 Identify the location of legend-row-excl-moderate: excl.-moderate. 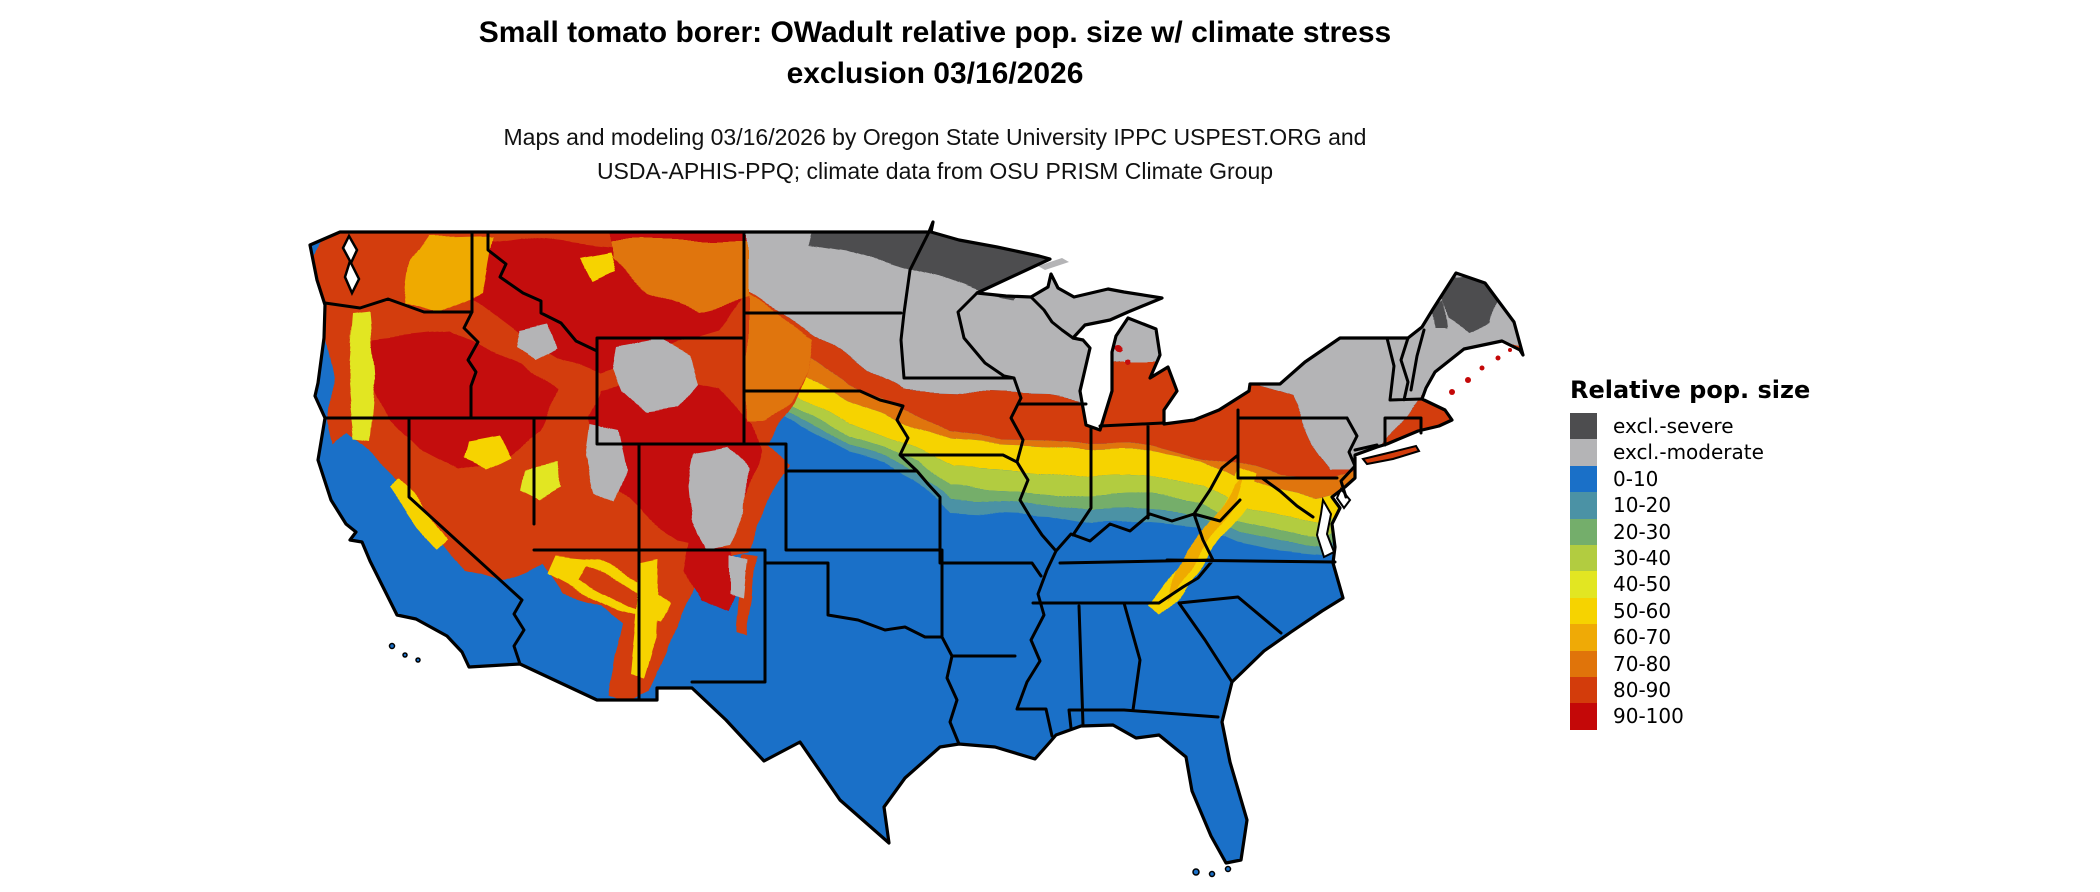
(1720, 452).